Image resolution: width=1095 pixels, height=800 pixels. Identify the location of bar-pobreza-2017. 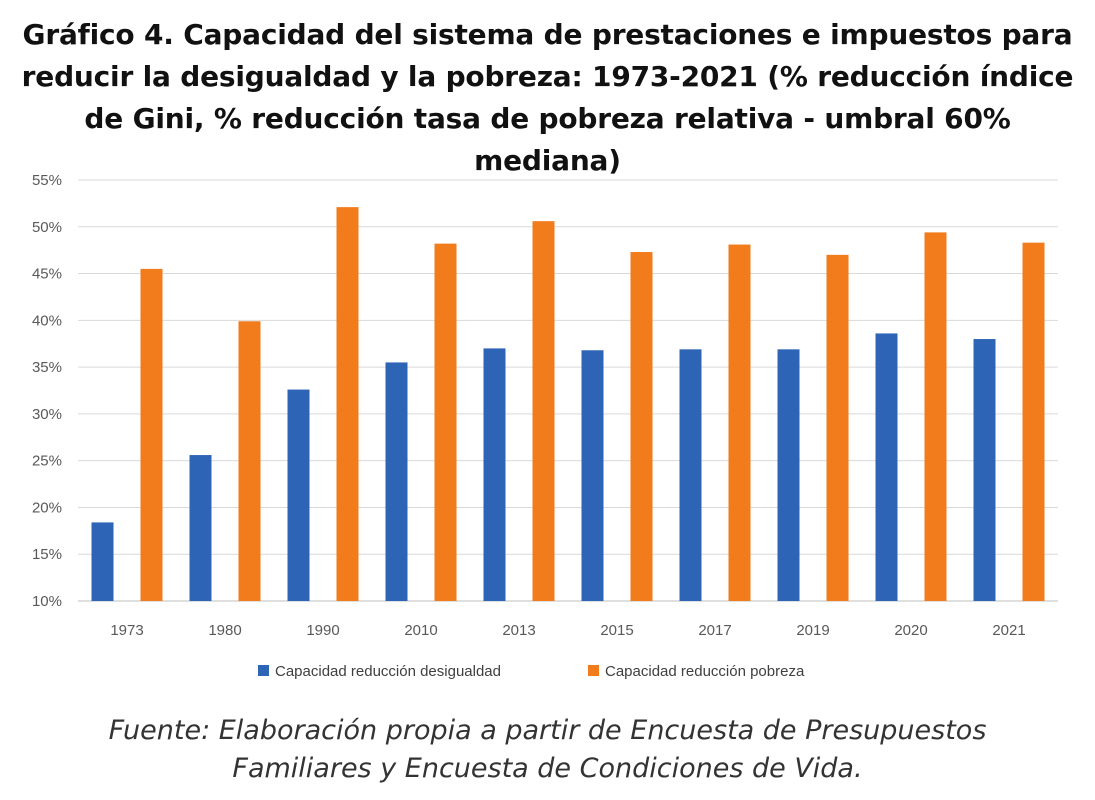
(739, 422).